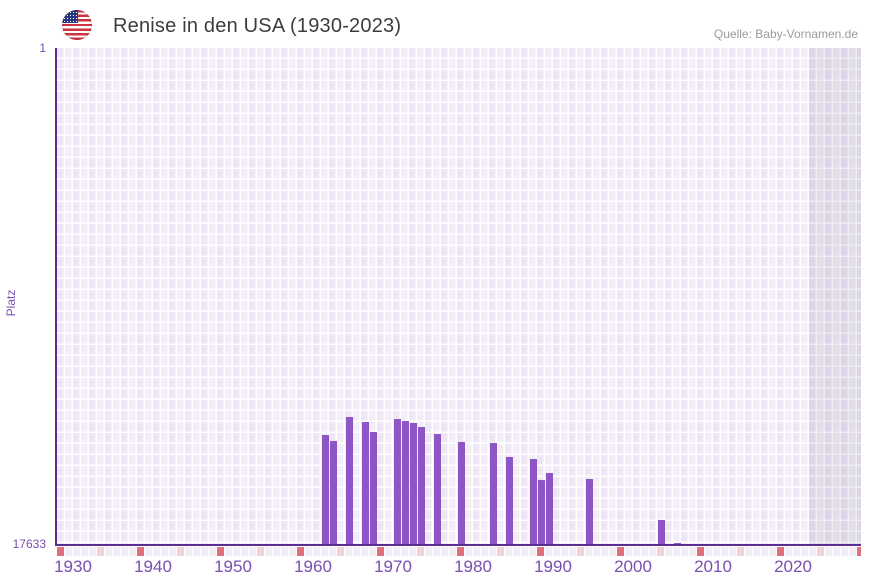 The height and width of the screenshot is (587, 873). Describe the element at coordinates (148, 551) in the screenshot. I see `year-tick-1941` at that location.